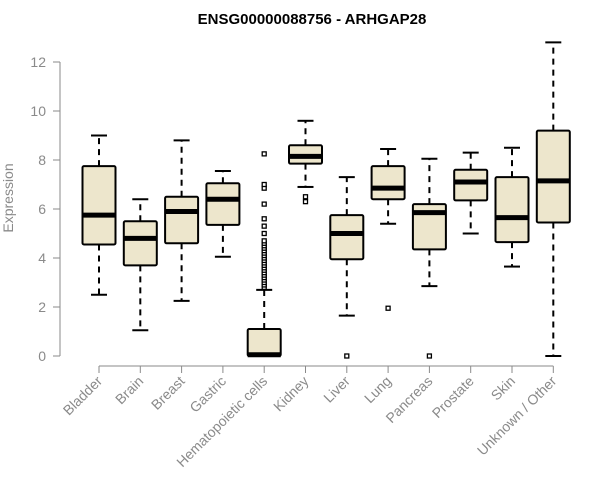 The image size is (600, 500). What do you see at coordinates (38, 111) in the screenshot?
I see `y-tick-label-10: 10` at bounding box center [38, 111].